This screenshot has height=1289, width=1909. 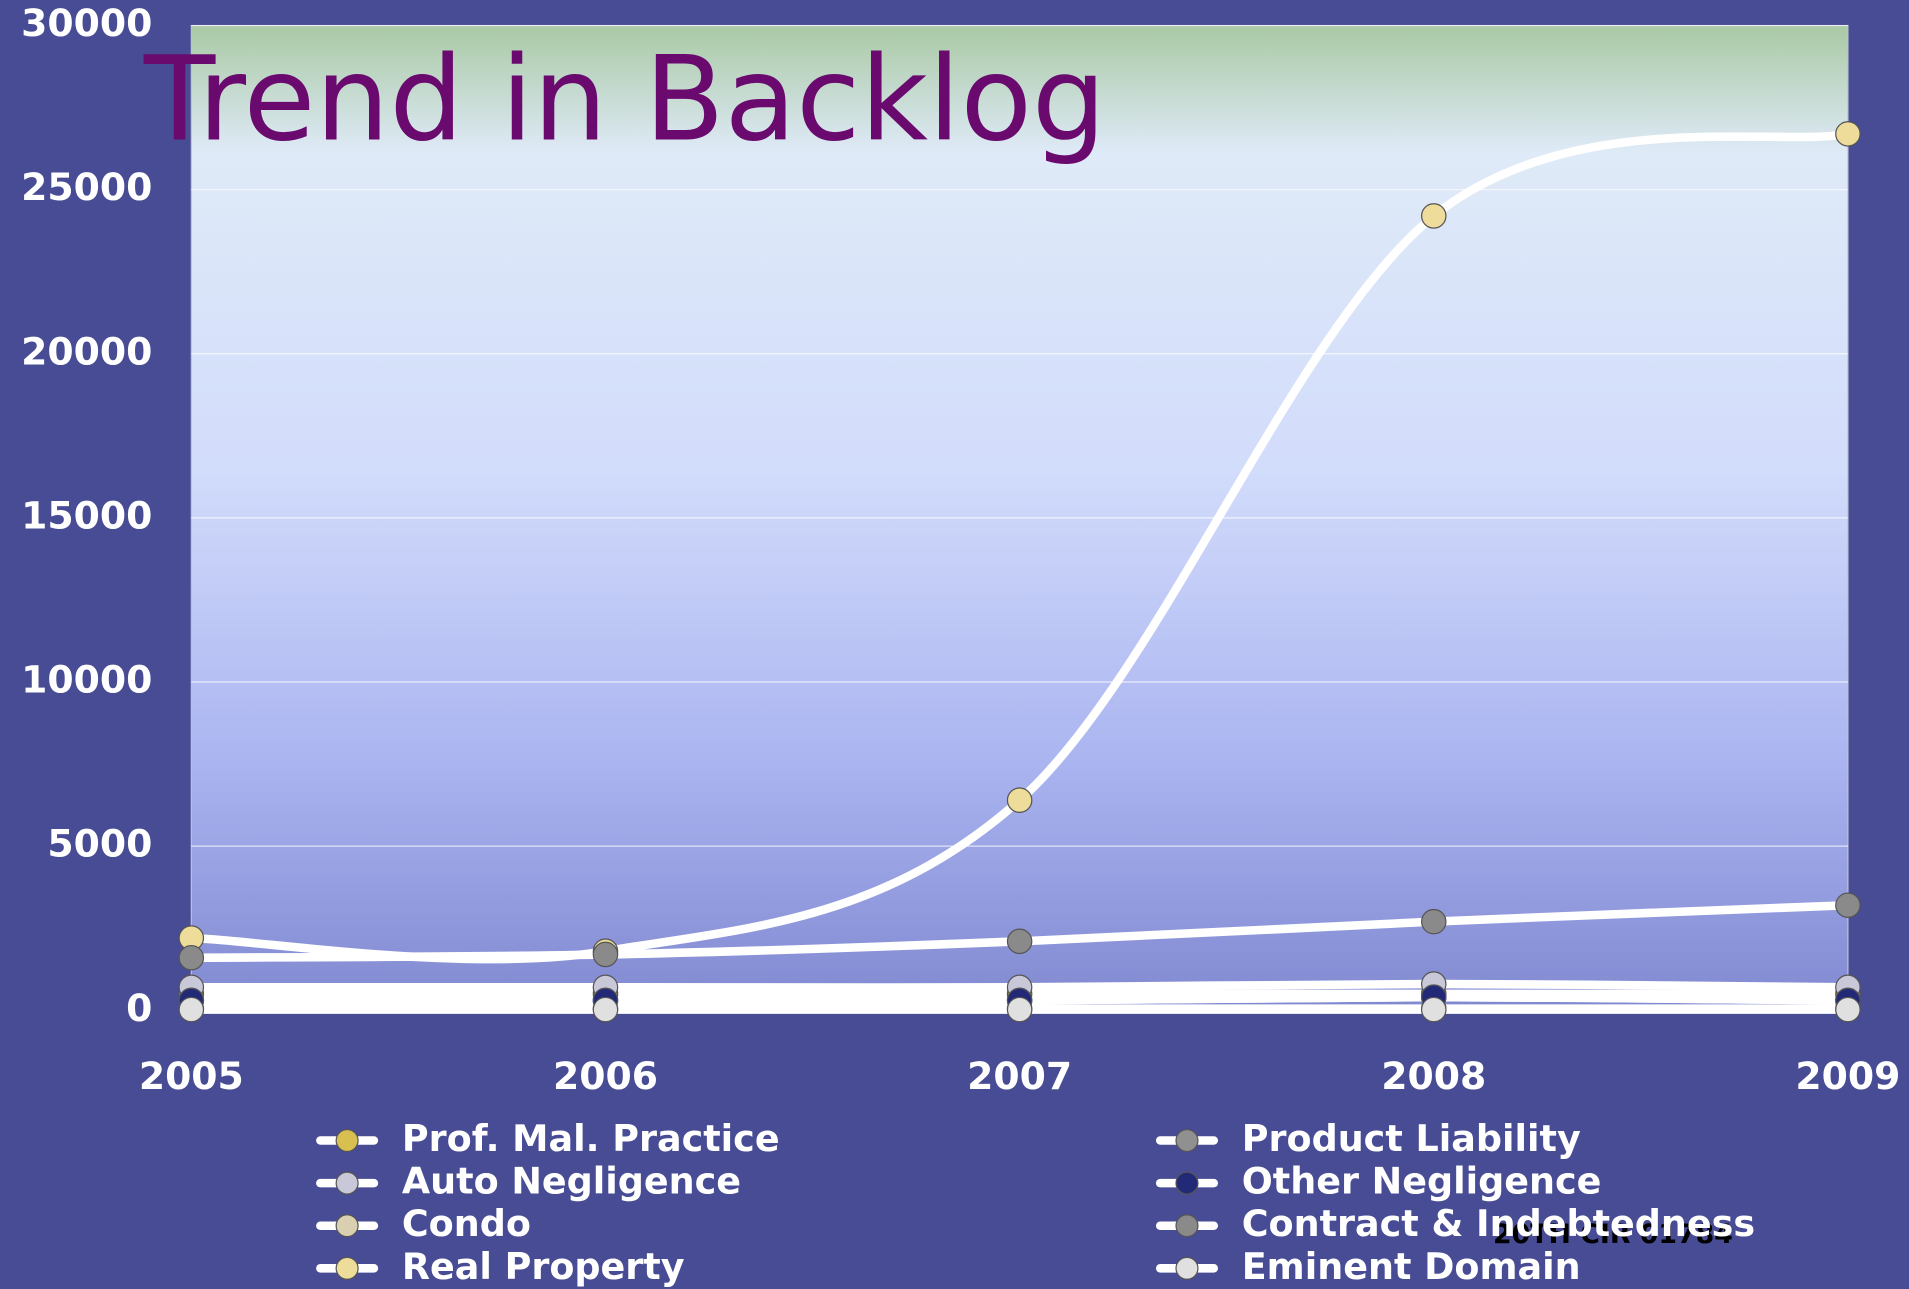 What do you see at coordinates (99, 844) in the screenshot?
I see `y-tick-label: 5000` at bounding box center [99, 844].